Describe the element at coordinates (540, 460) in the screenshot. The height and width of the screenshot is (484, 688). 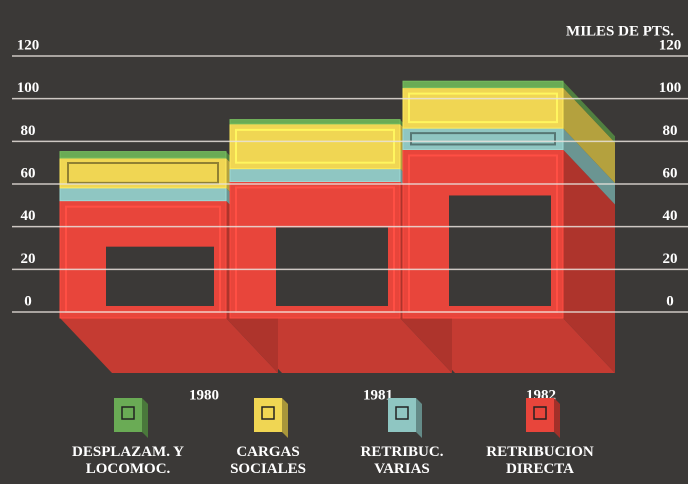
I see `legend-label: RETRIBUCION DIRECTA` at that location.